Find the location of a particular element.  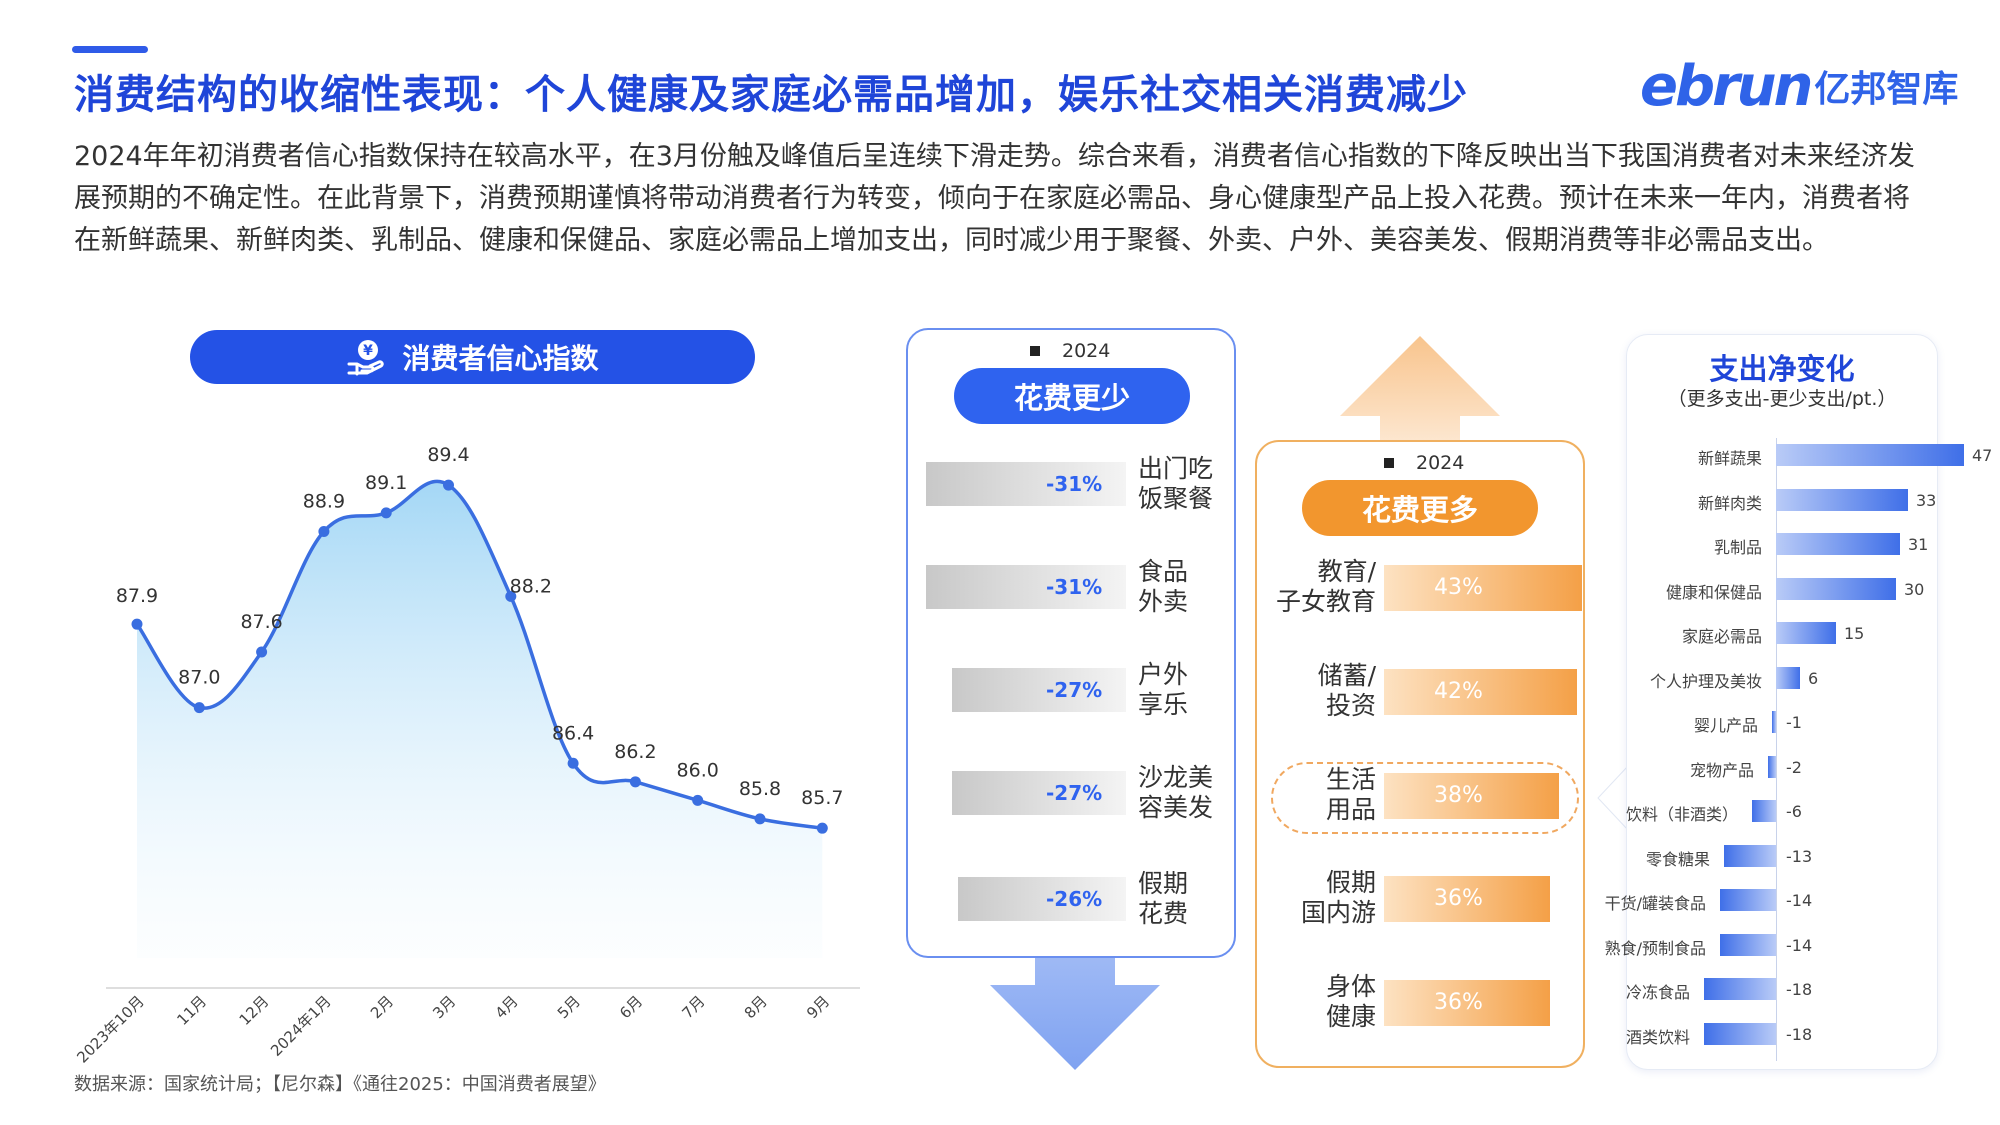

data-label: 85.7 is located at coordinates (822, 798).